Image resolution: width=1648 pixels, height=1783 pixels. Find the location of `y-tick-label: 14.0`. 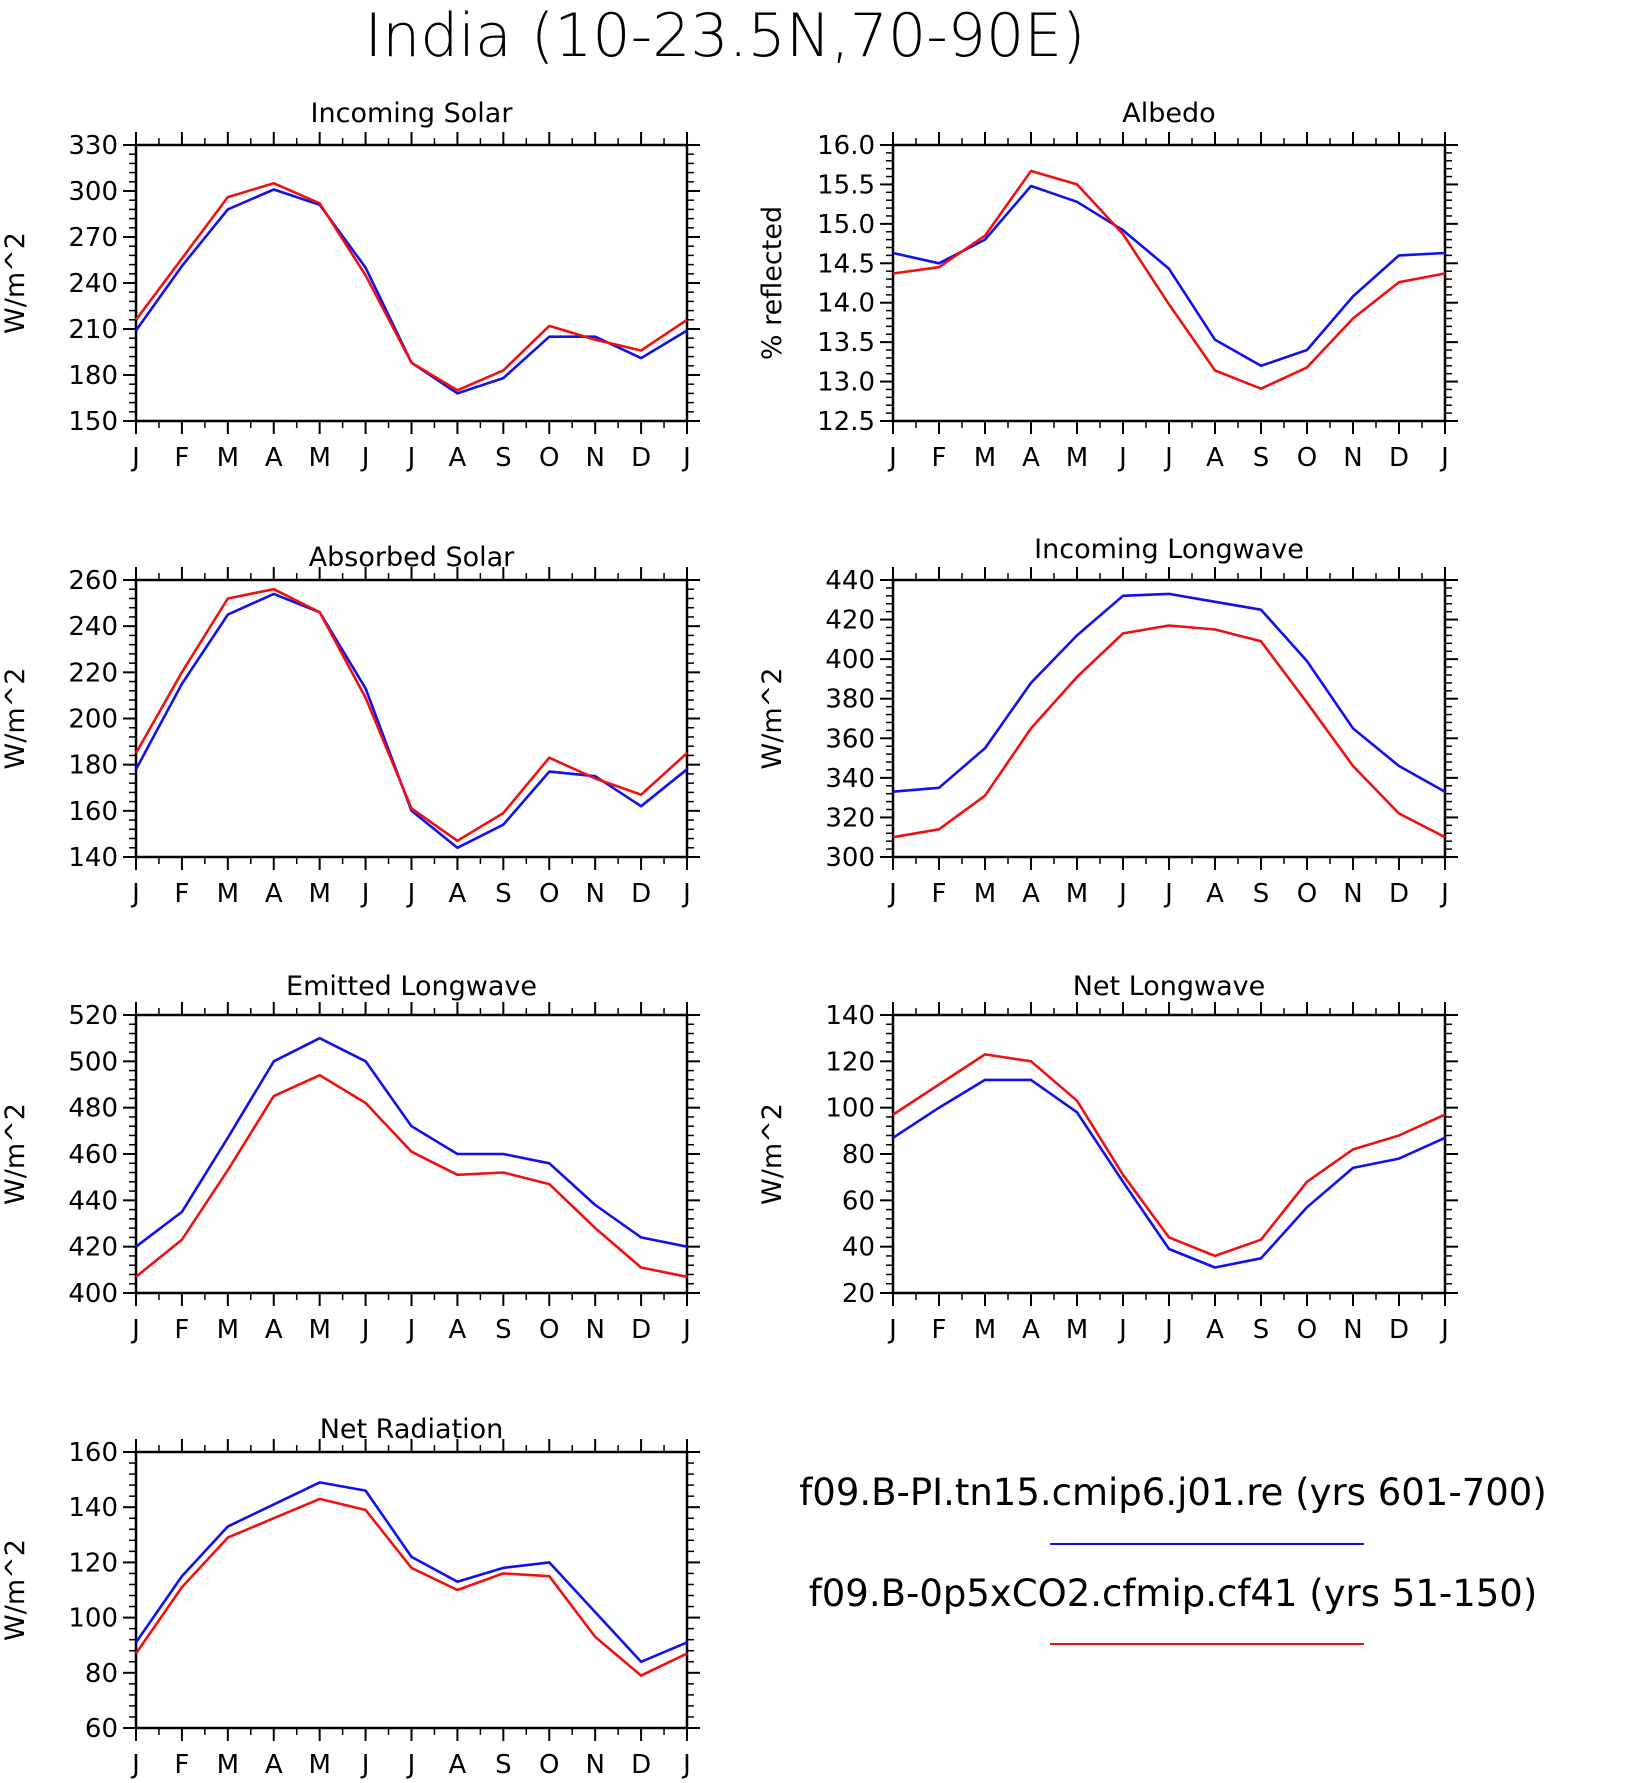

y-tick-label: 14.0 is located at coordinates (846, 304).